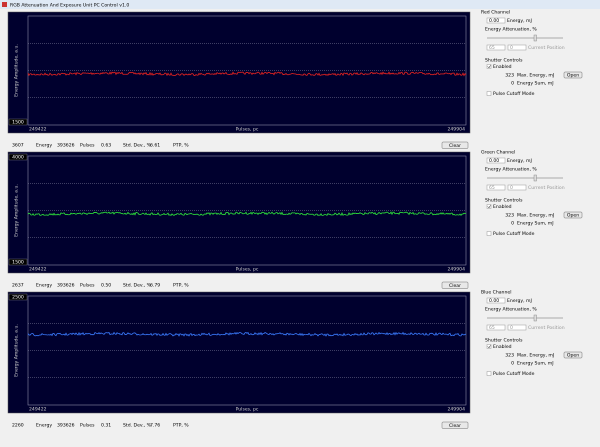 The height and width of the screenshot is (447, 600). Describe the element at coordinates (18, 146) in the screenshot. I see `count-value: 3607` at that location.